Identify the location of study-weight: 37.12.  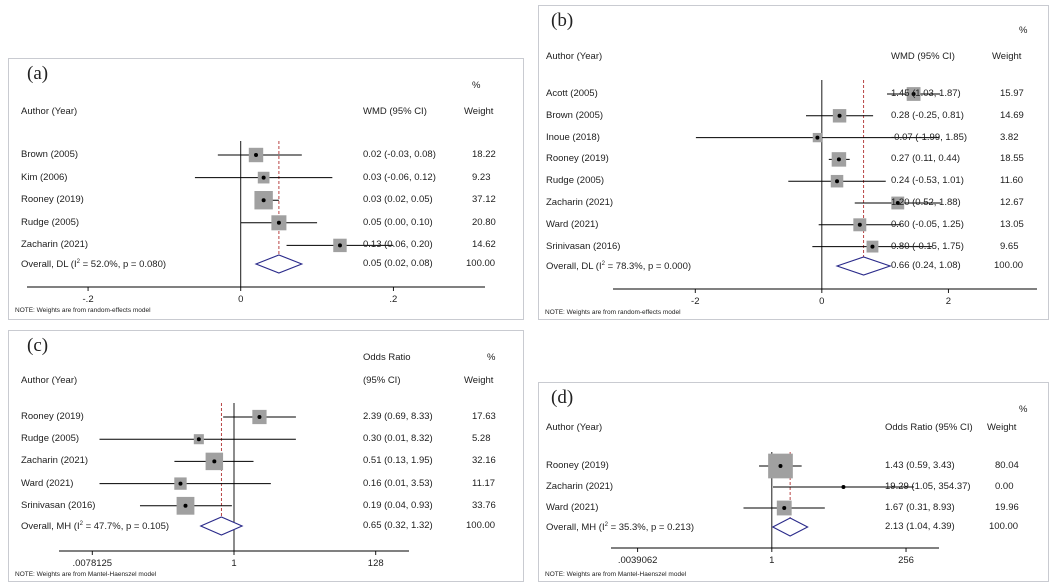
(484, 200).